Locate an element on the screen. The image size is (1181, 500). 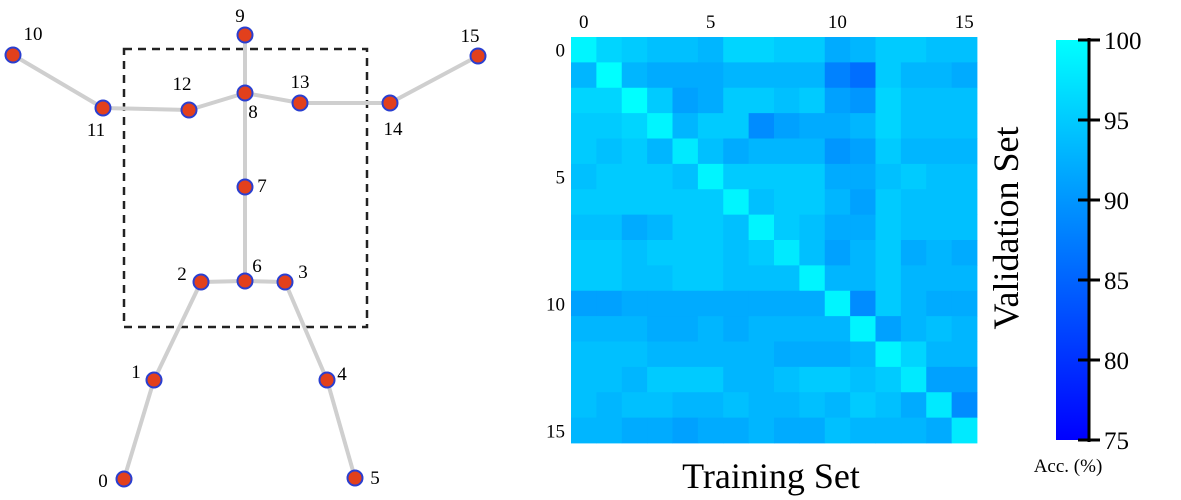
y-tick-5: 5 is located at coordinates (561, 178).